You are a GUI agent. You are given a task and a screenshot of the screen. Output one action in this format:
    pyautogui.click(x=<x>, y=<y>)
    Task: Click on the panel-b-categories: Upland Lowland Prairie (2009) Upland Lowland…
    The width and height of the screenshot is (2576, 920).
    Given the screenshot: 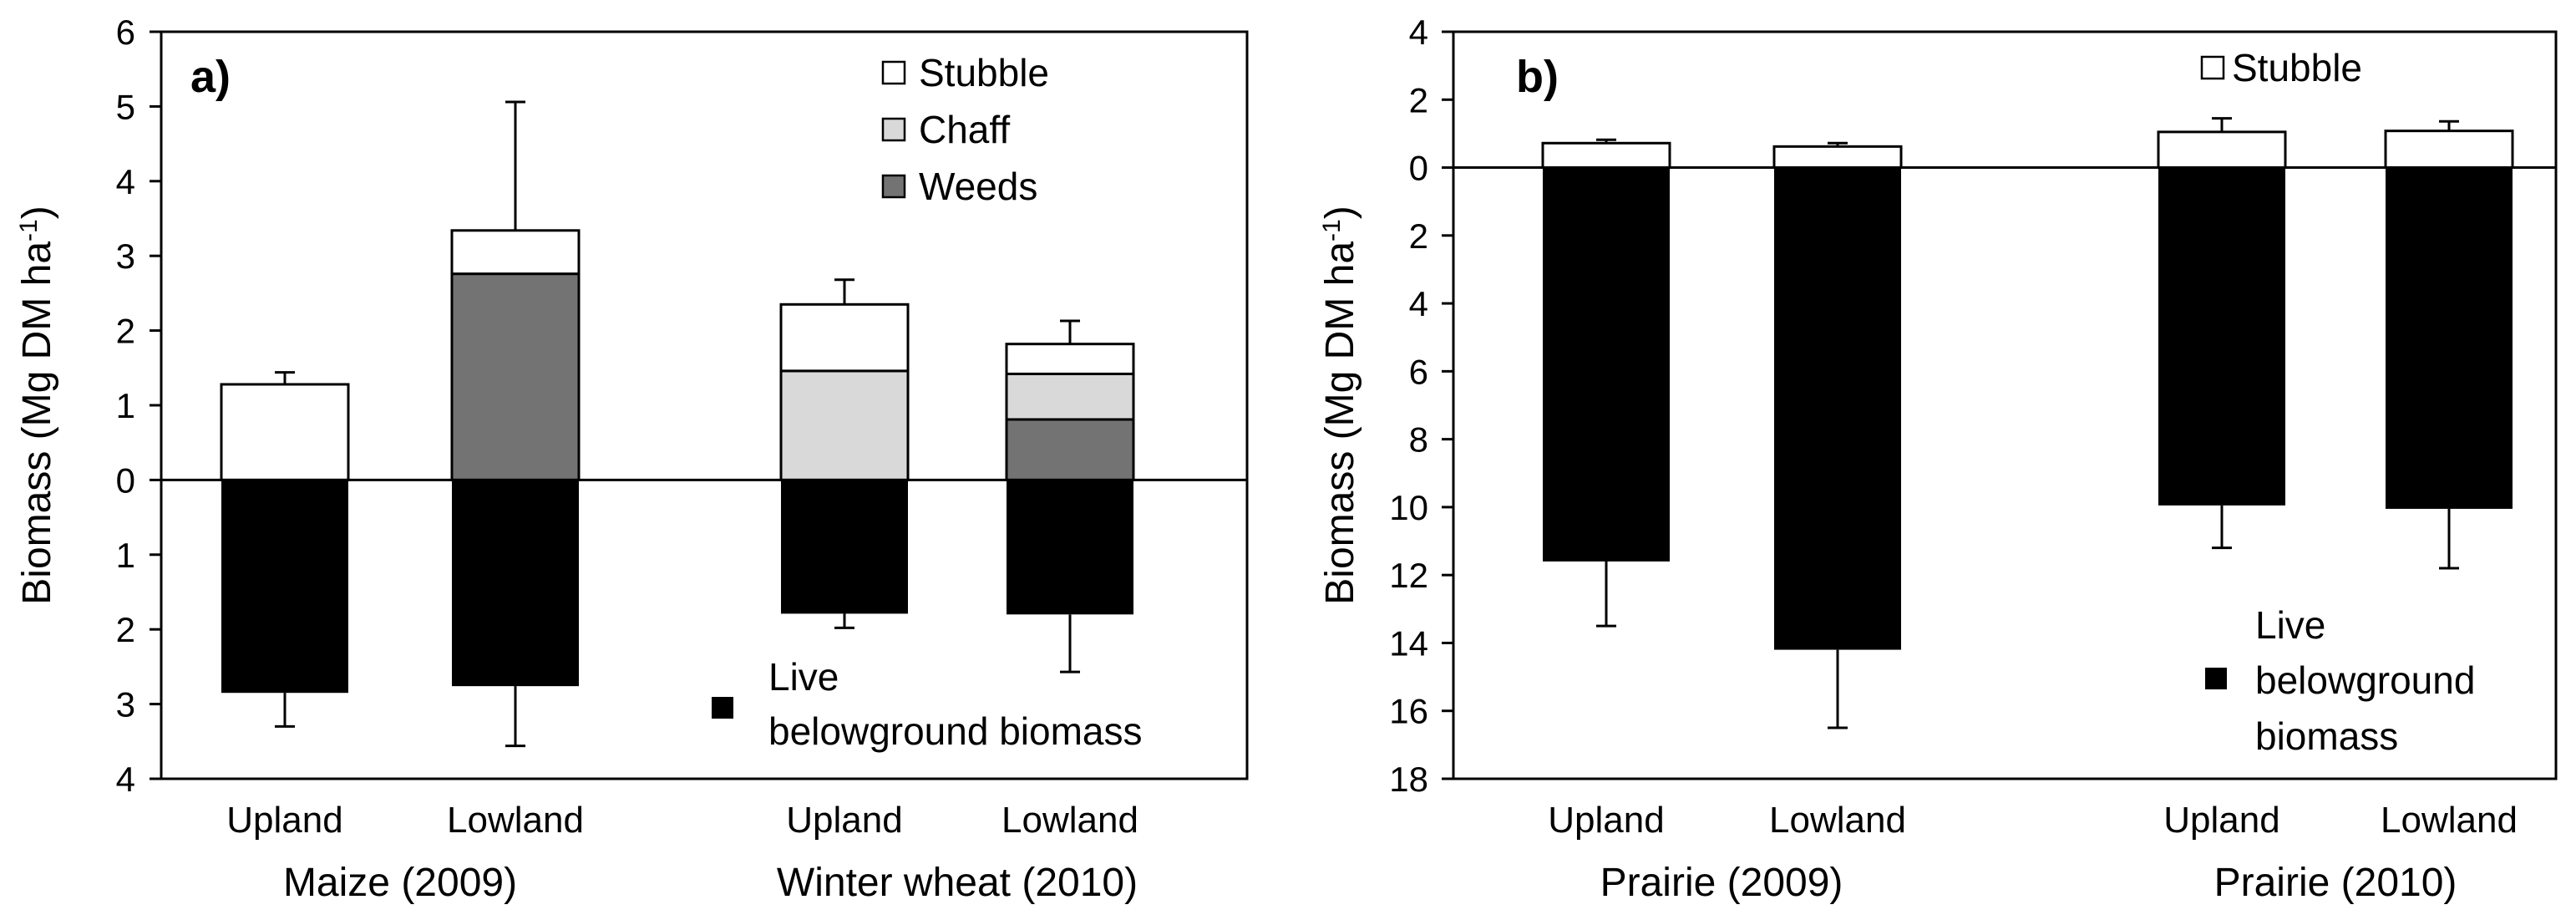 What is the action you would take?
    pyautogui.click(x=2033, y=852)
    